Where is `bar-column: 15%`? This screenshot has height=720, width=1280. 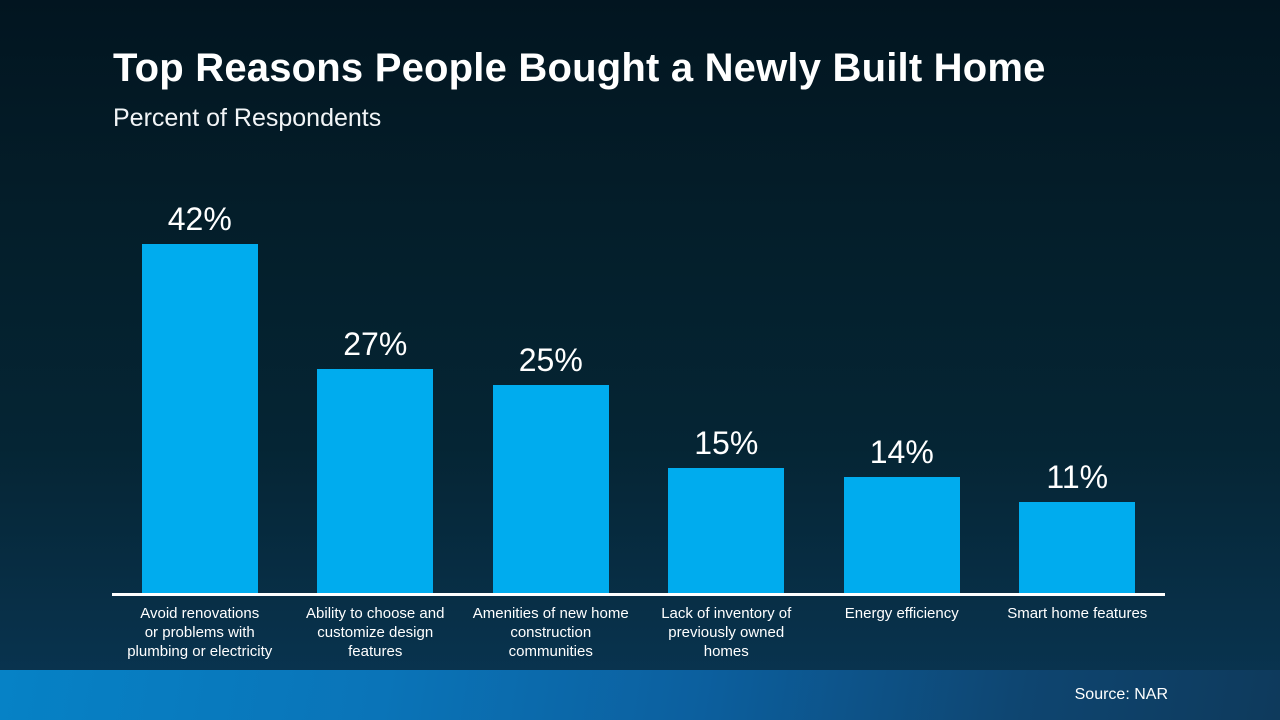
bar-column: 15% is located at coordinates (727, 386).